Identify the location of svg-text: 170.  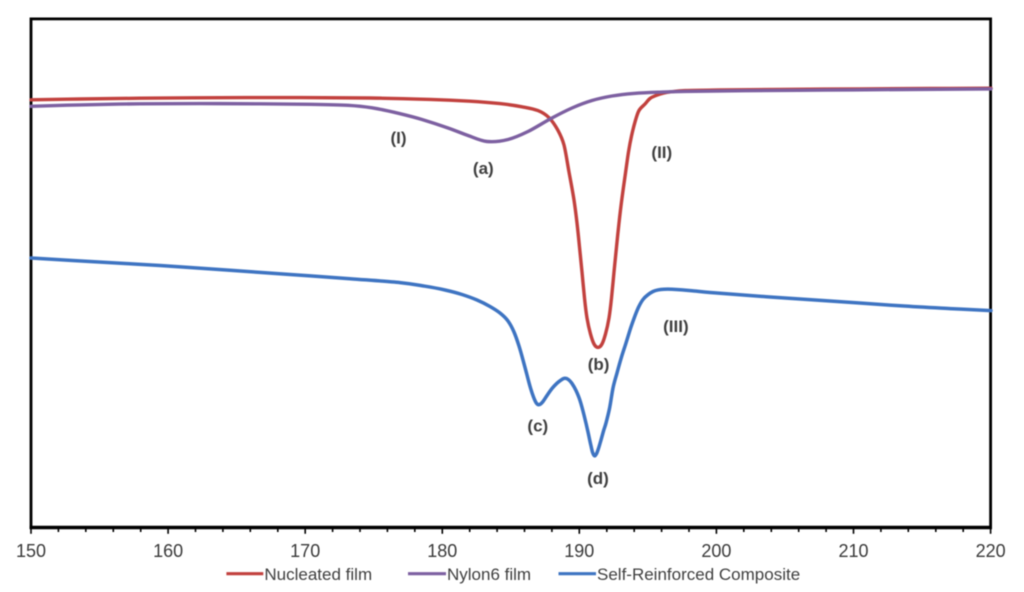
(305, 551).